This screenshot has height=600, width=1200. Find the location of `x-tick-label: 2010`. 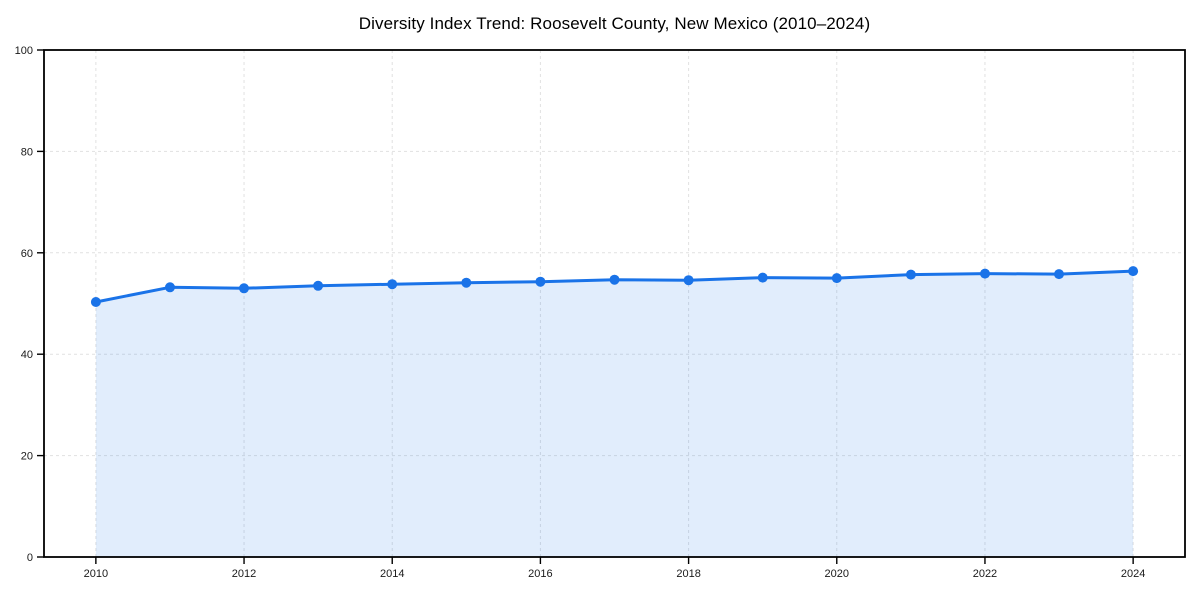

x-tick-label: 2010 is located at coordinates (96, 574).